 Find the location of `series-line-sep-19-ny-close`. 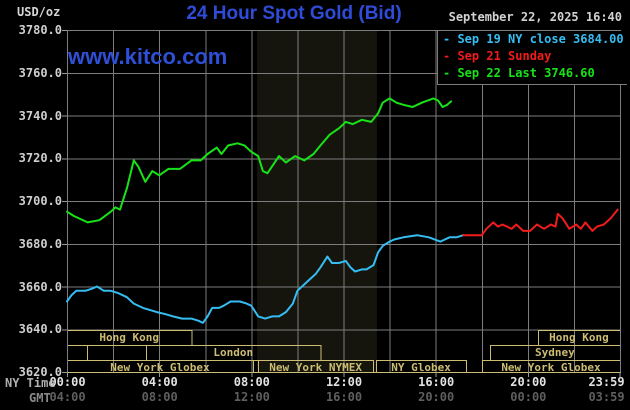

series-line-sep-19-ny-close is located at coordinates (265, 279).